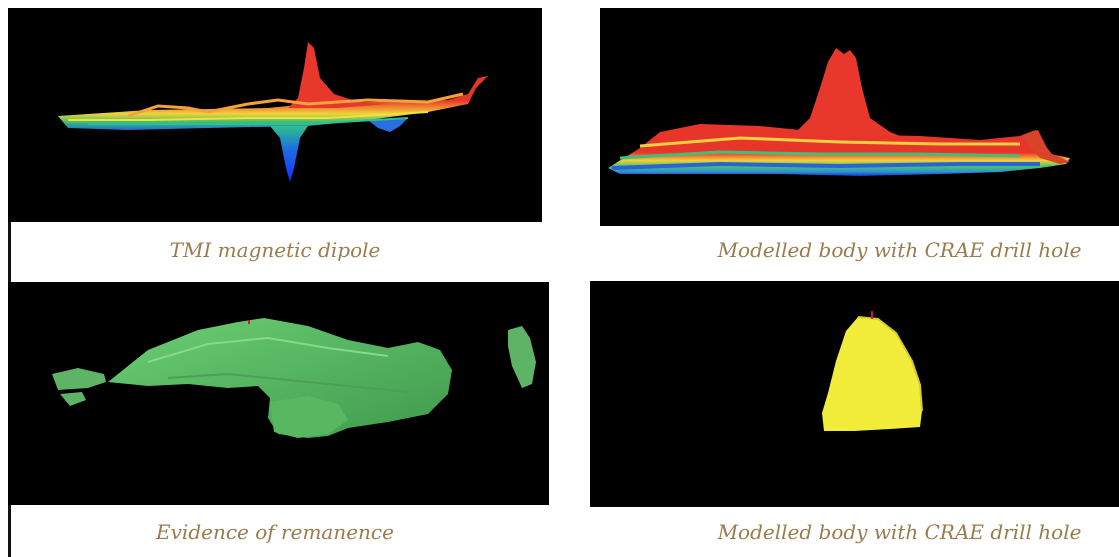 The image size is (1119, 557). Describe the element at coordinates (899, 532) in the screenshot. I see `caption-modelled-body-bottom: Modelled body with CRAE drill hole` at that location.